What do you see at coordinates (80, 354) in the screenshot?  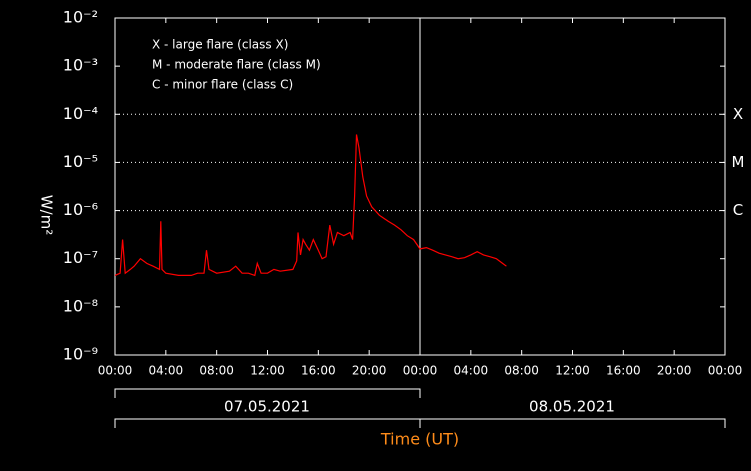 I see `y-tick-label: 10⁻⁹` at bounding box center [80, 354].